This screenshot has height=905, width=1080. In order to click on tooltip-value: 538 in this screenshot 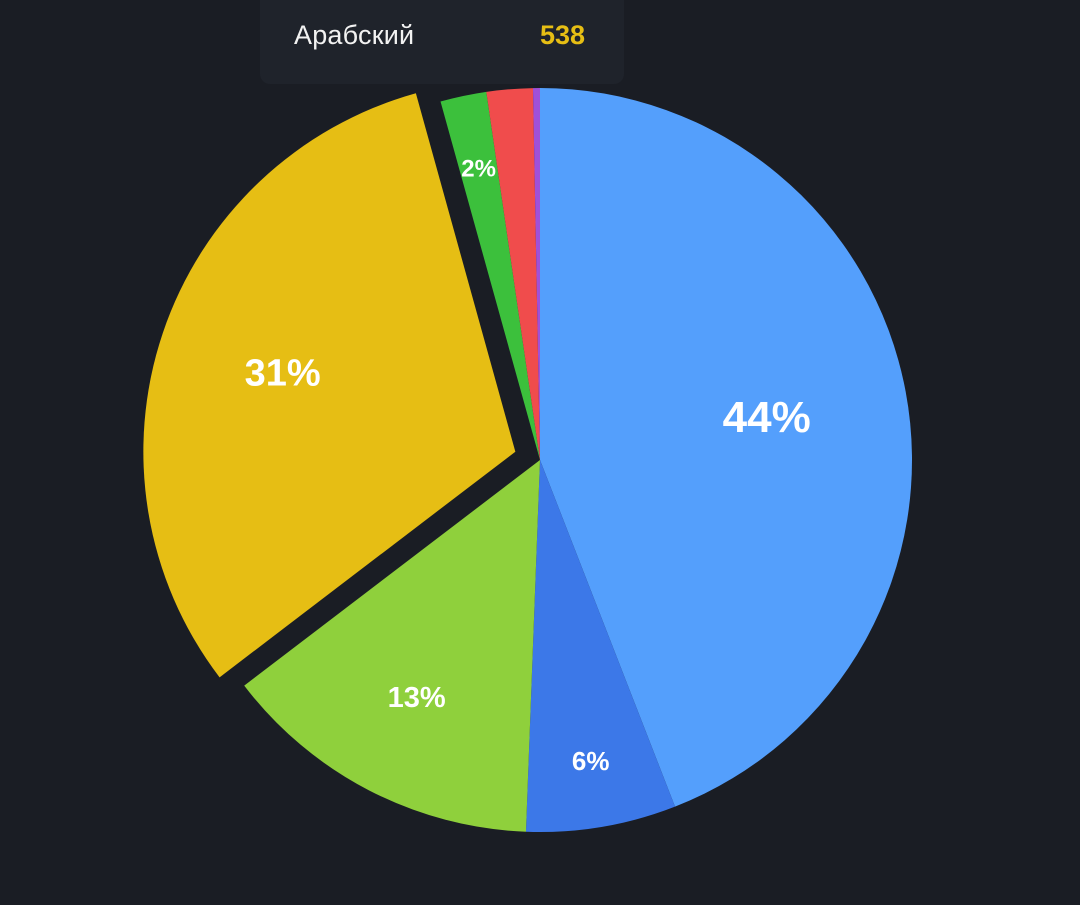, I will do `click(563, 35)`.